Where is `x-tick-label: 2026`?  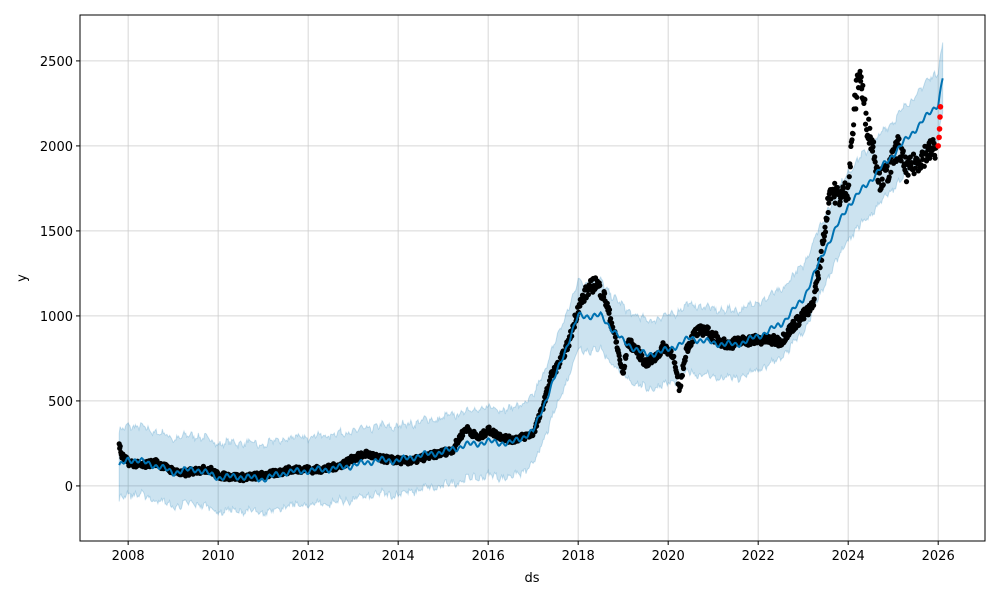
x-tick-label: 2026 is located at coordinates (938, 556).